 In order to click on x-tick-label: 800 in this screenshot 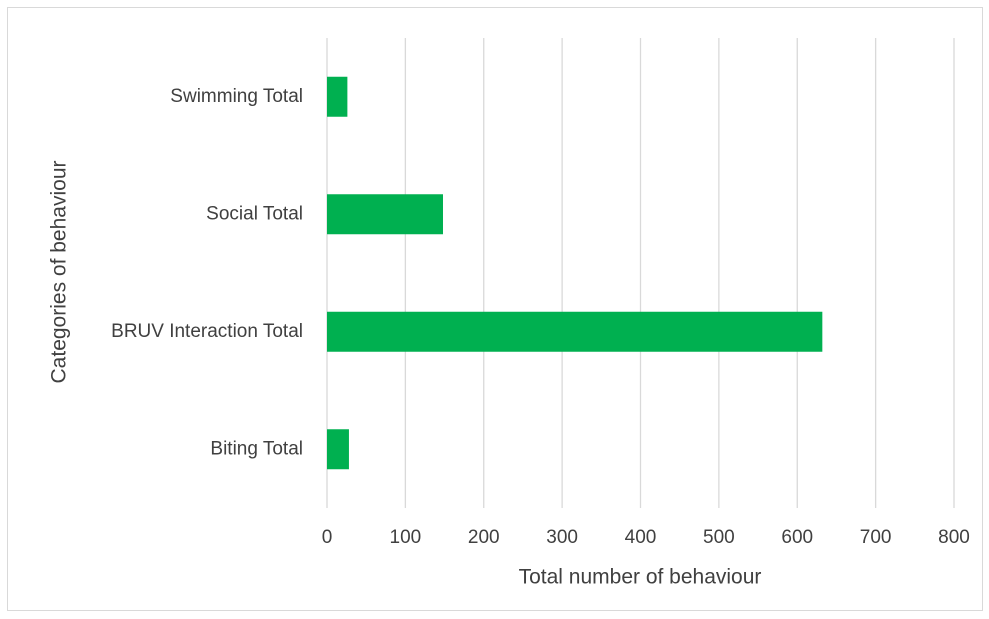, I will do `click(954, 537)`.